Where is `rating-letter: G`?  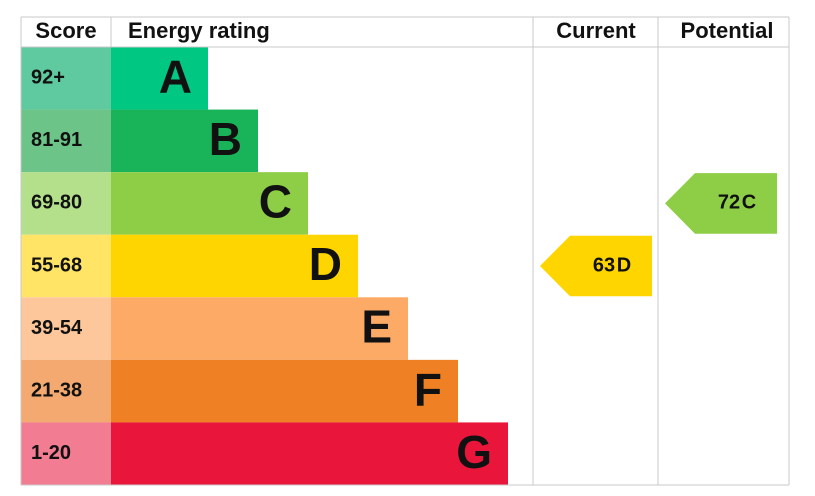
rating-letter: G is located at coordinates (474, 452).